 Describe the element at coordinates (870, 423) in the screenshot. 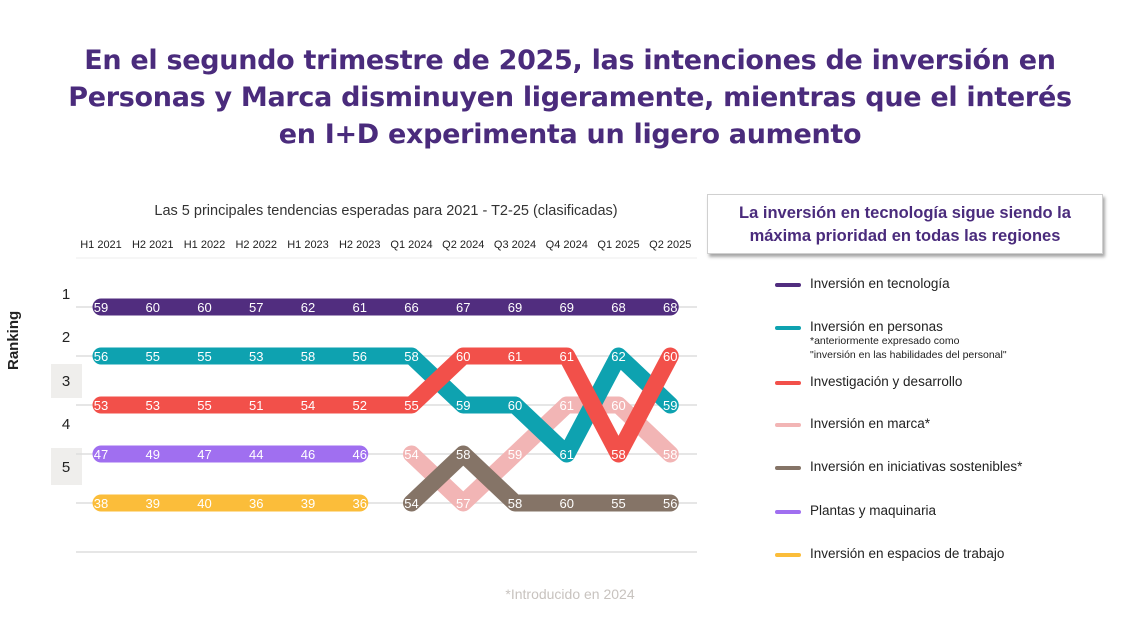

I see `legend-label: Inversión en marca*` at that location.